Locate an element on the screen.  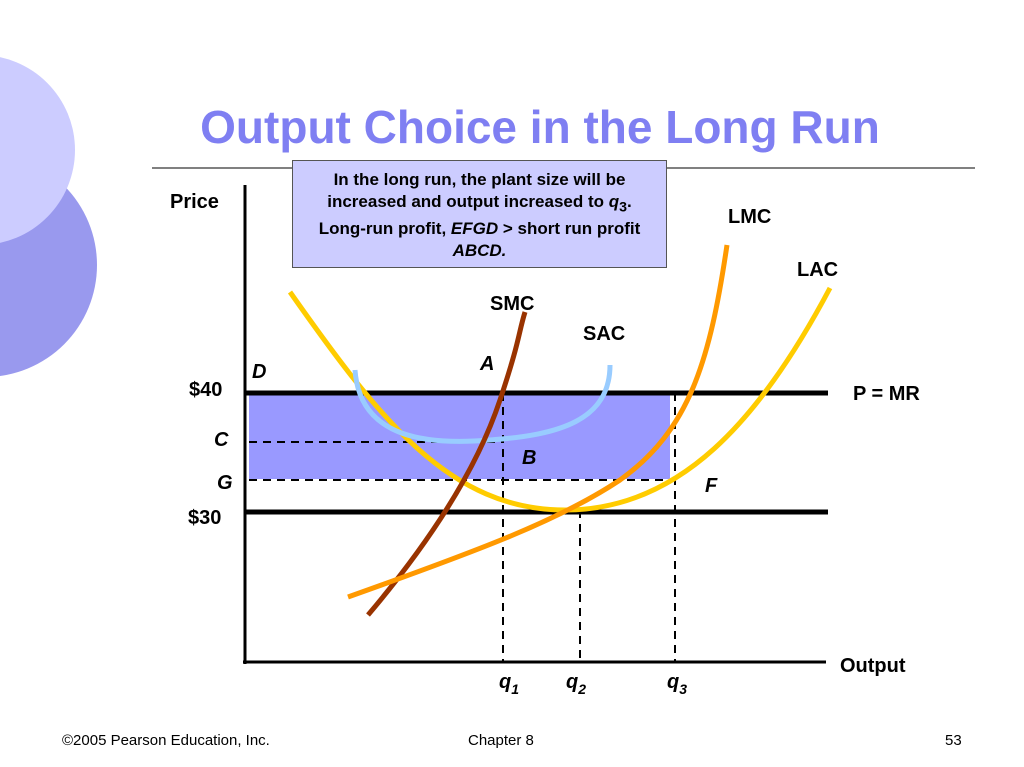
point-label: B is located at coordinates (529, 458).